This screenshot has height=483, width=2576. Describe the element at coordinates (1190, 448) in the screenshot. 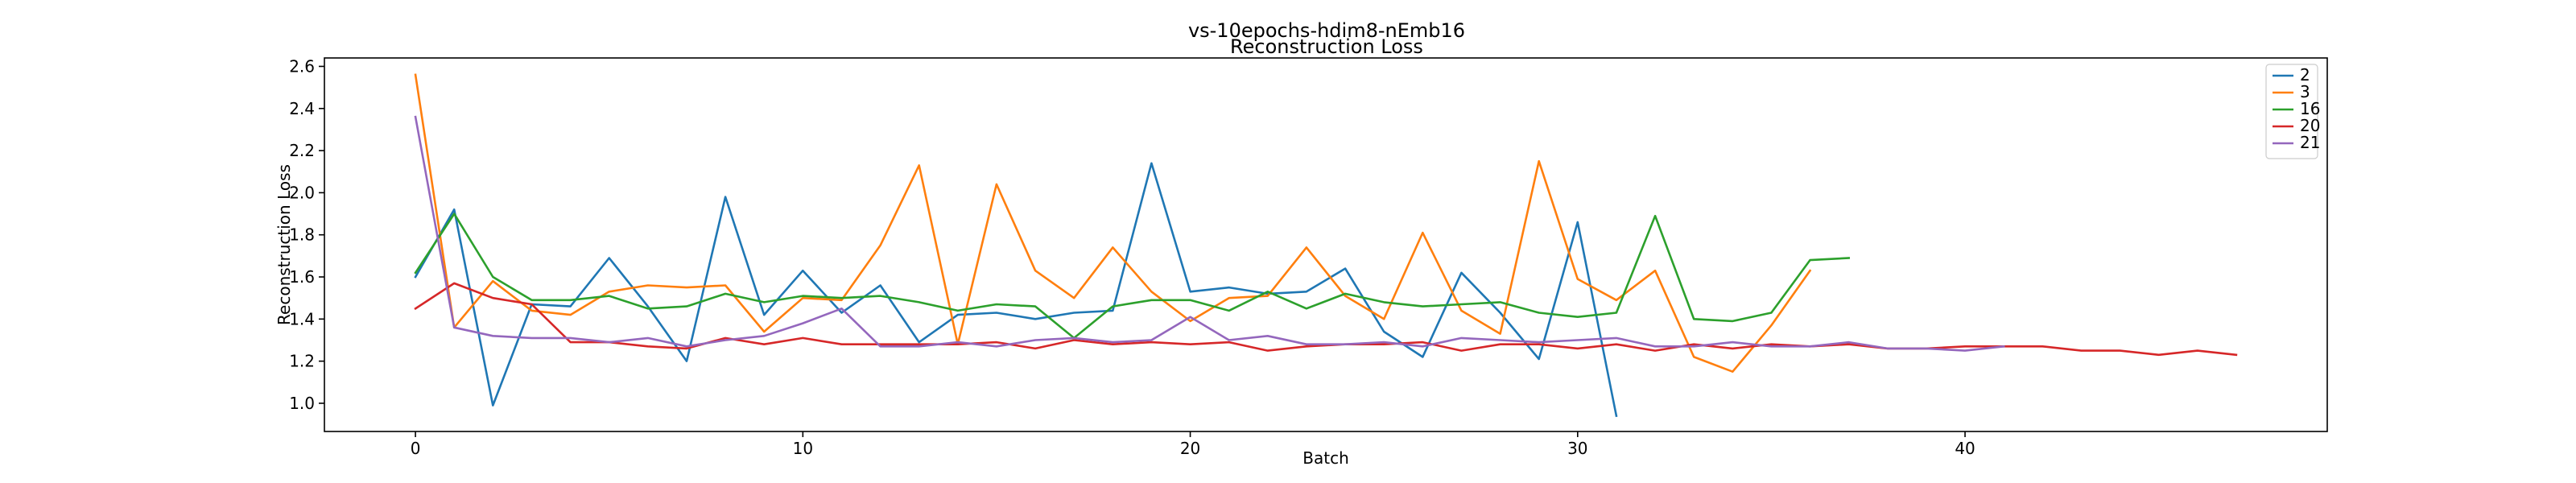

I see `x-tick-label: 20` at that location.